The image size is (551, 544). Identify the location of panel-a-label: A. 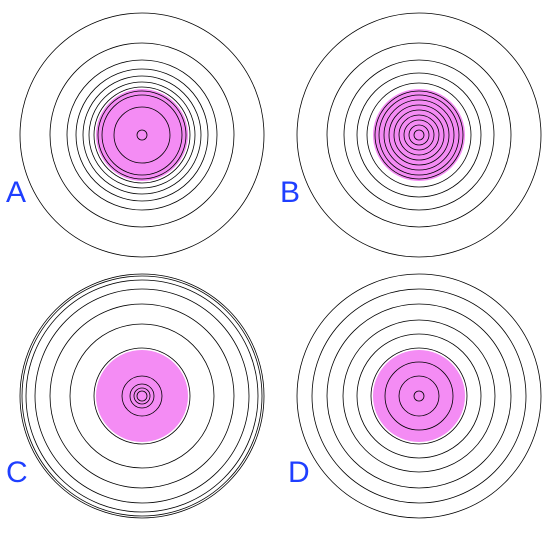
(16, 192).